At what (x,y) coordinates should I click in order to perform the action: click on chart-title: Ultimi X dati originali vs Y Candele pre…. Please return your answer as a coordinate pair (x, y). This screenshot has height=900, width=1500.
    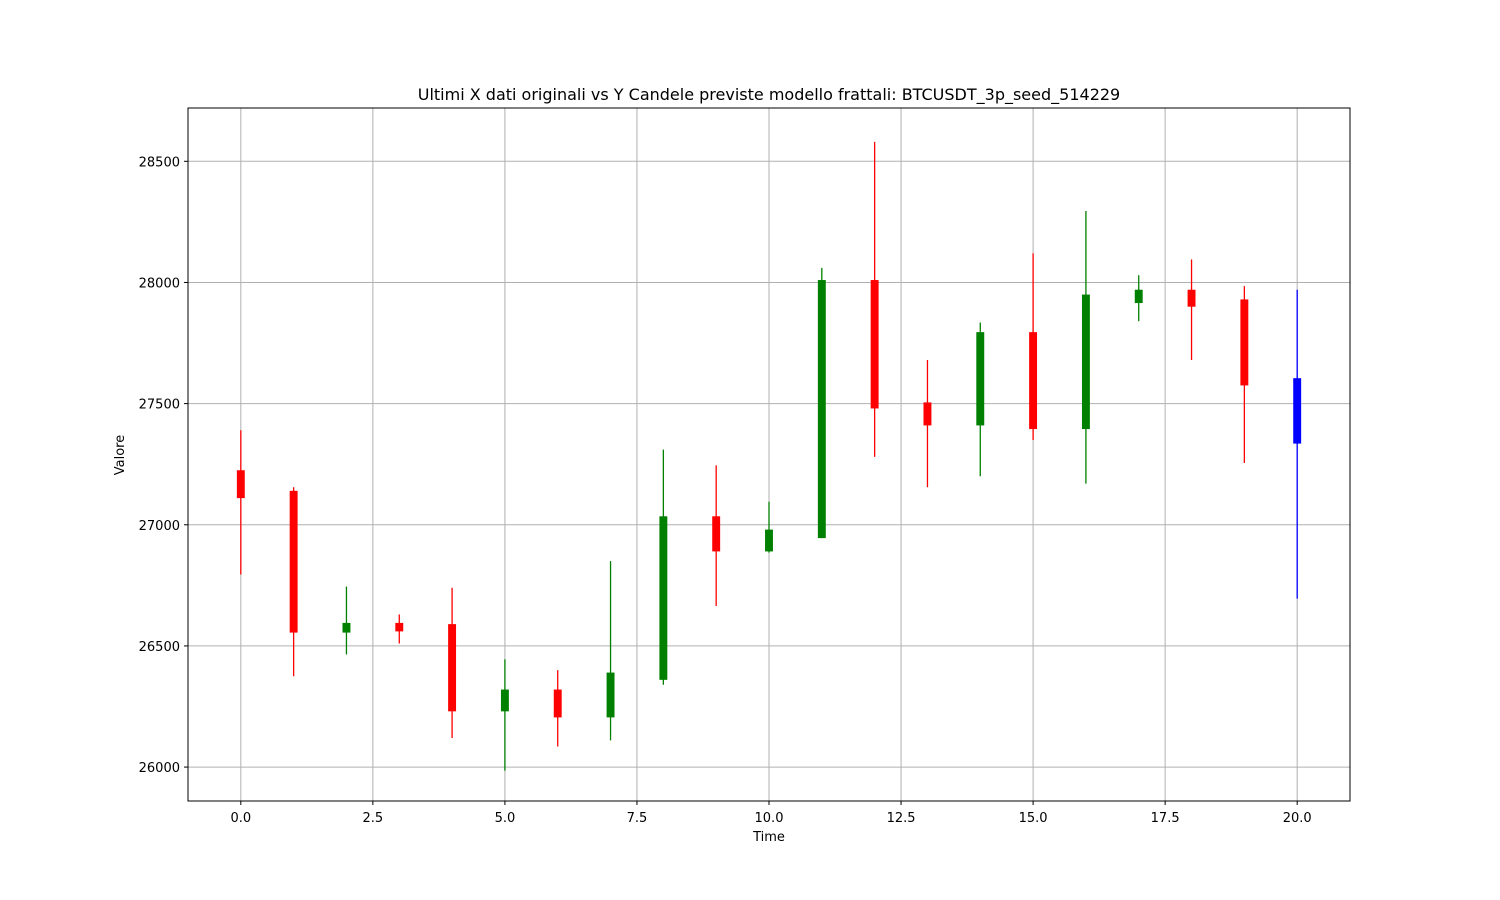
    Looking at the image, I should click on (769, 95).